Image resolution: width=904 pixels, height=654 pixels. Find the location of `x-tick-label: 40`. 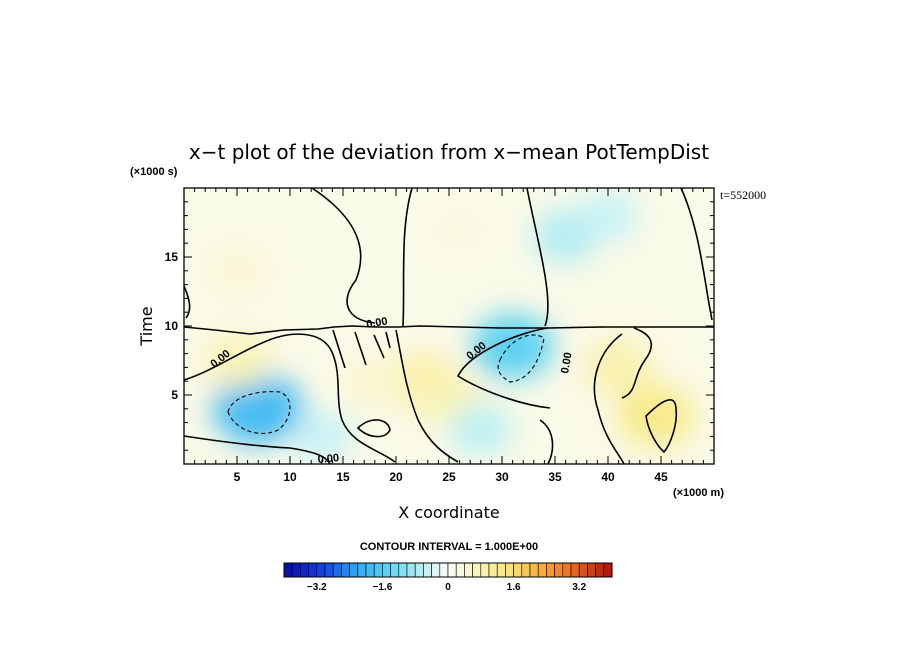

x-tick-label: 40 is located at coordinates (608, 477).